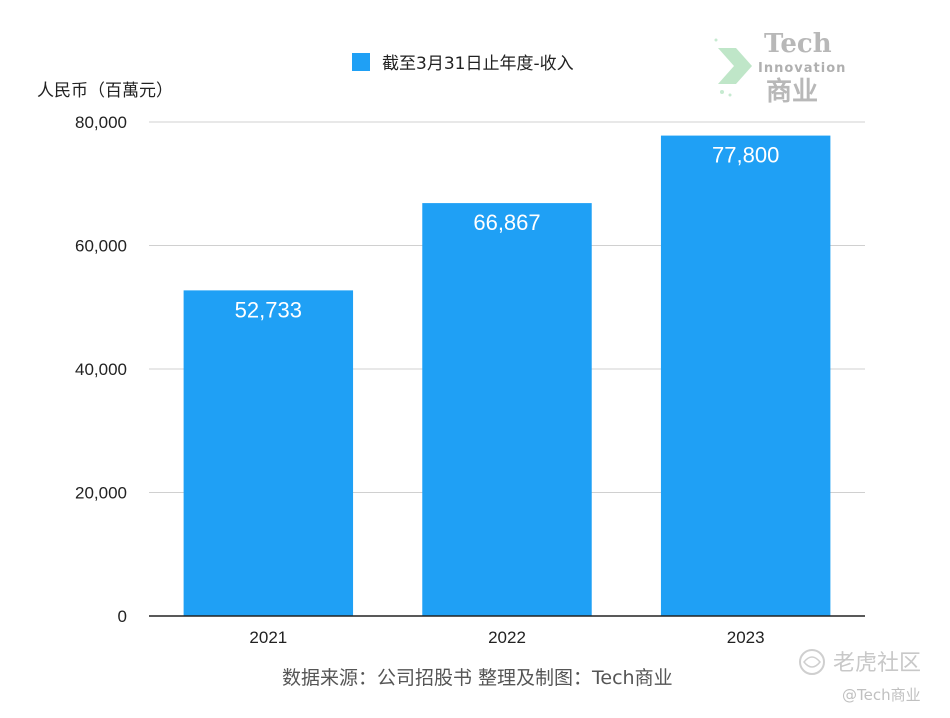 Image resolution: width=950 pixels, height=718 pixels. What do you see at coordinates (798, 44) in the screenshot?
I see `brand-title: Tech` at bounding box center [798, 44].